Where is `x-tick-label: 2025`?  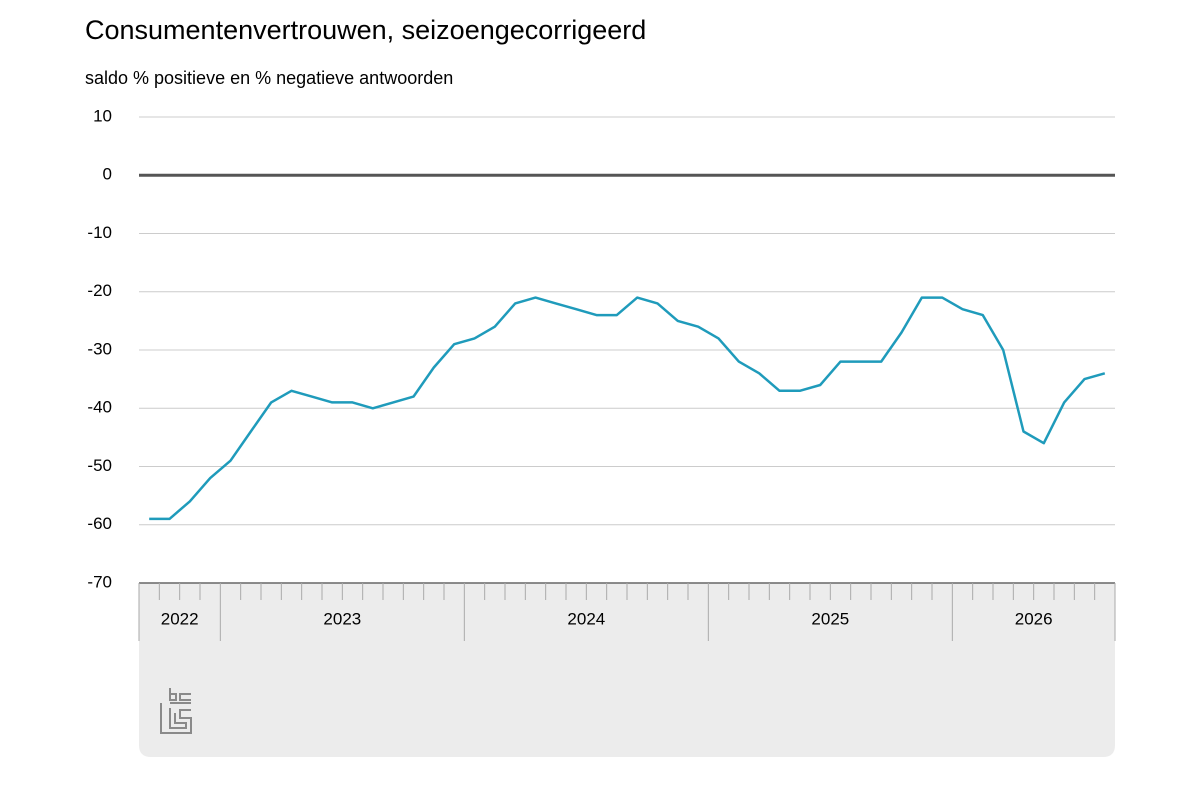 x-tick-label: 2025 is located at coordinates (830, 618).